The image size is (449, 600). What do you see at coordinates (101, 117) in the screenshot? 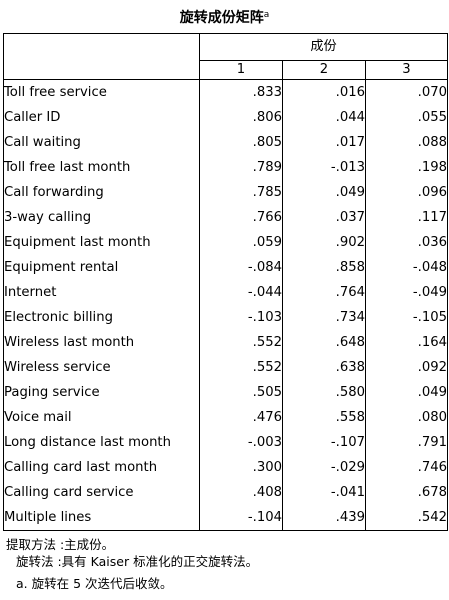
I see `row-label: Caller ID` at bounding box center [101, 117].